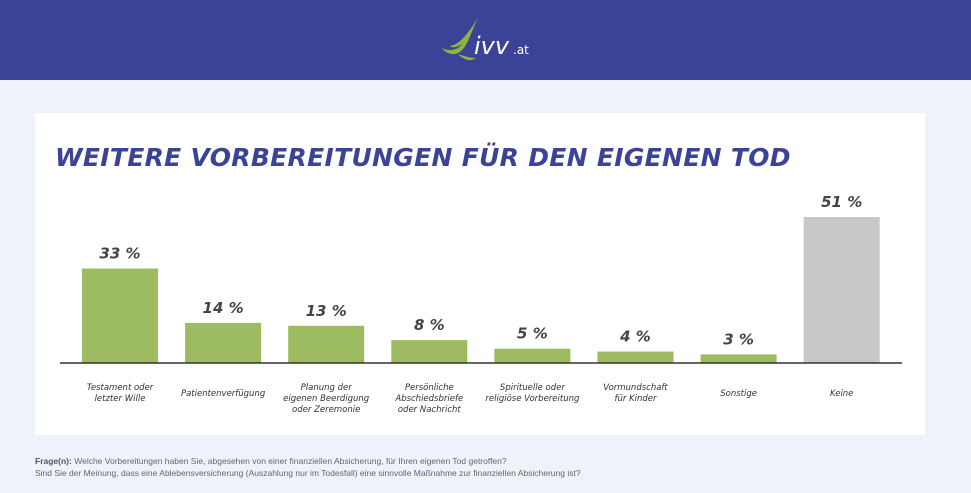 Image resolution: width=971 pixels, height=493 pixels. Describe the element at coordinates (429, 399) in the screenshot. I see `category-label: Persönliche Abschiedsbriefe oder Nachricht` at that location.